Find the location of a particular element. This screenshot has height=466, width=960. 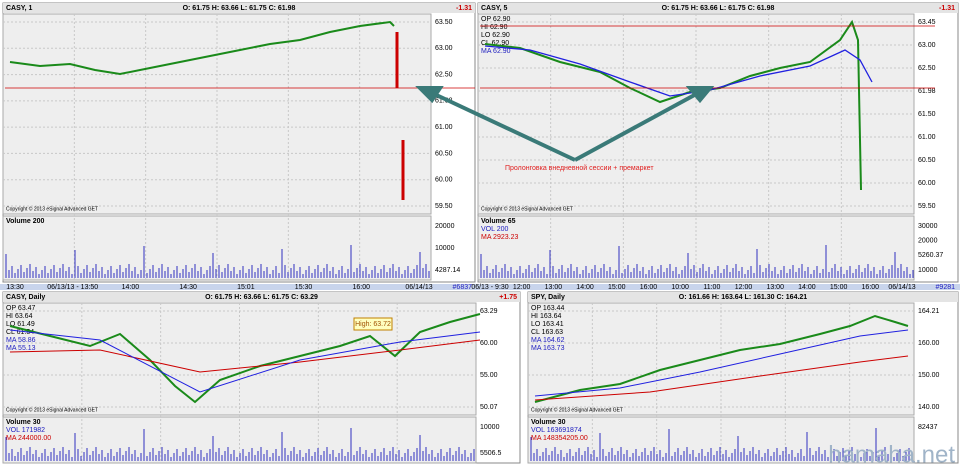

change: +1.75 is located at coordinates (508, 297).